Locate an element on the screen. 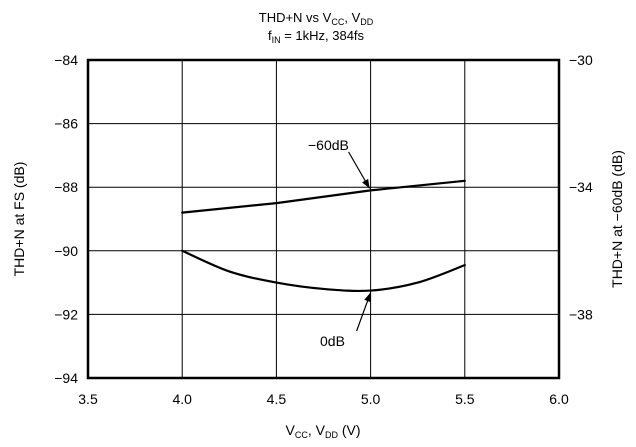  annotation-arrow-0db-head is located at coordinates (367, 297).